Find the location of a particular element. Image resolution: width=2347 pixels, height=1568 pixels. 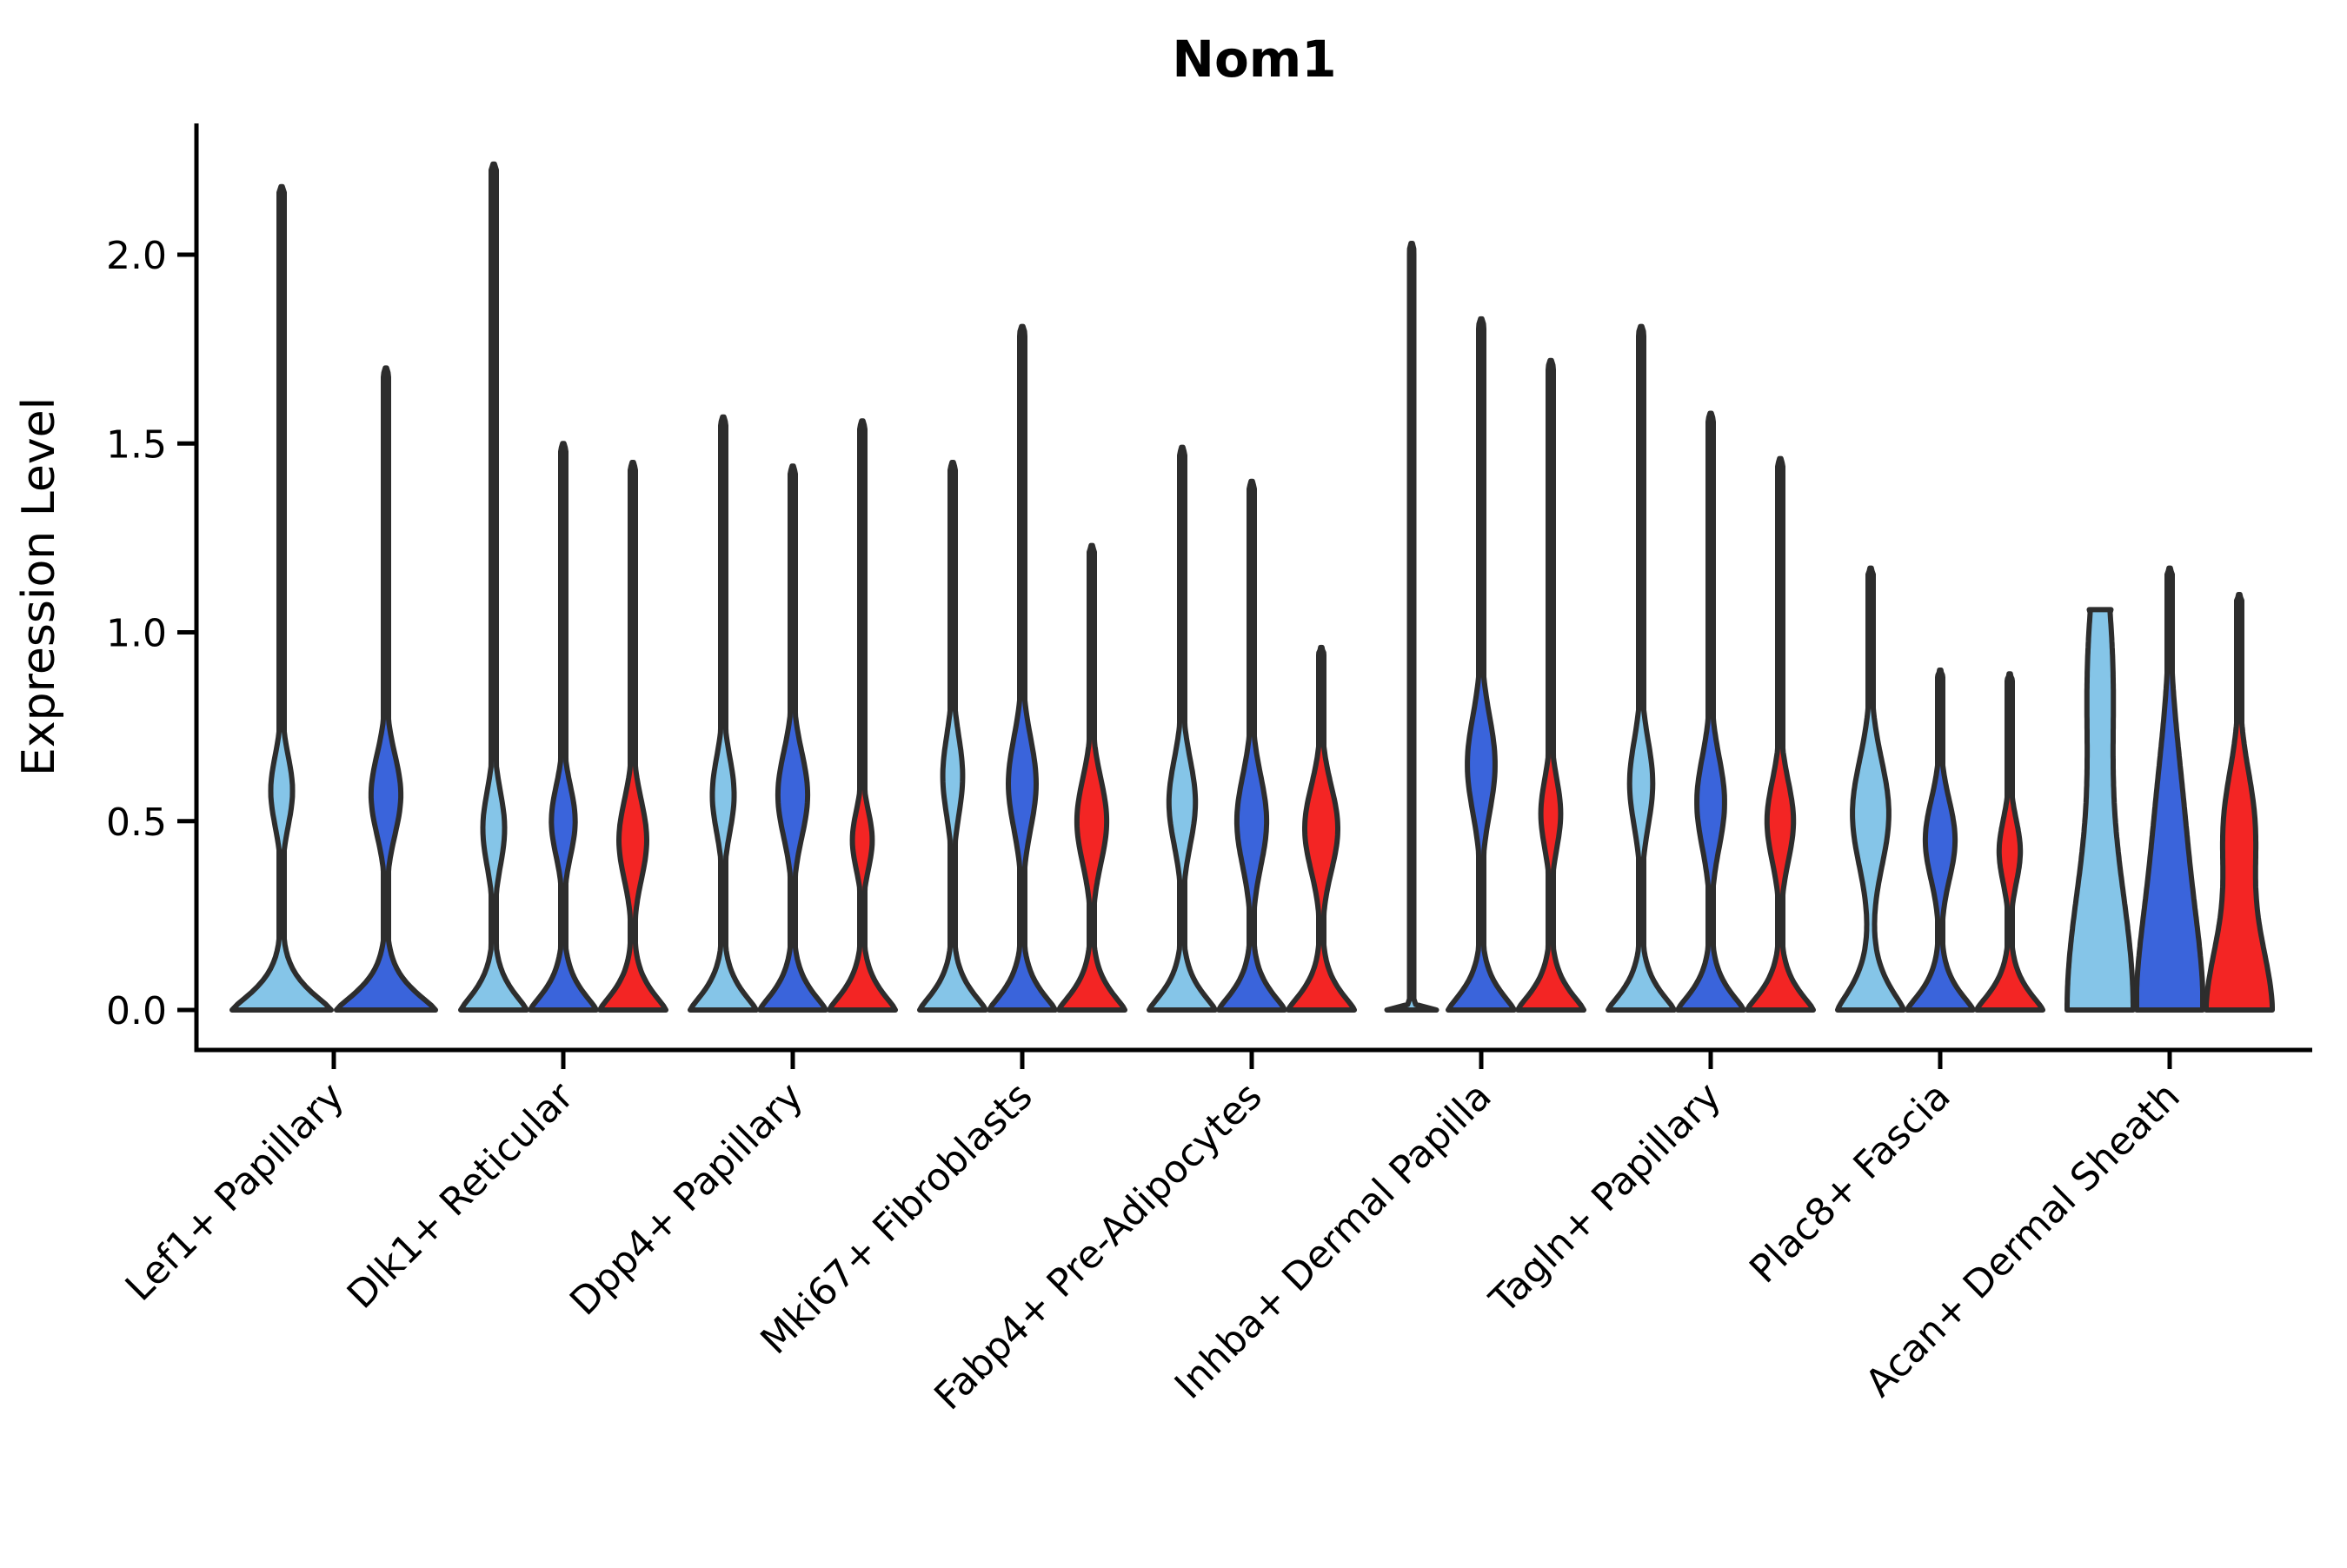

violin-tagln-sky-blue is located at coordinates (1641, 668).